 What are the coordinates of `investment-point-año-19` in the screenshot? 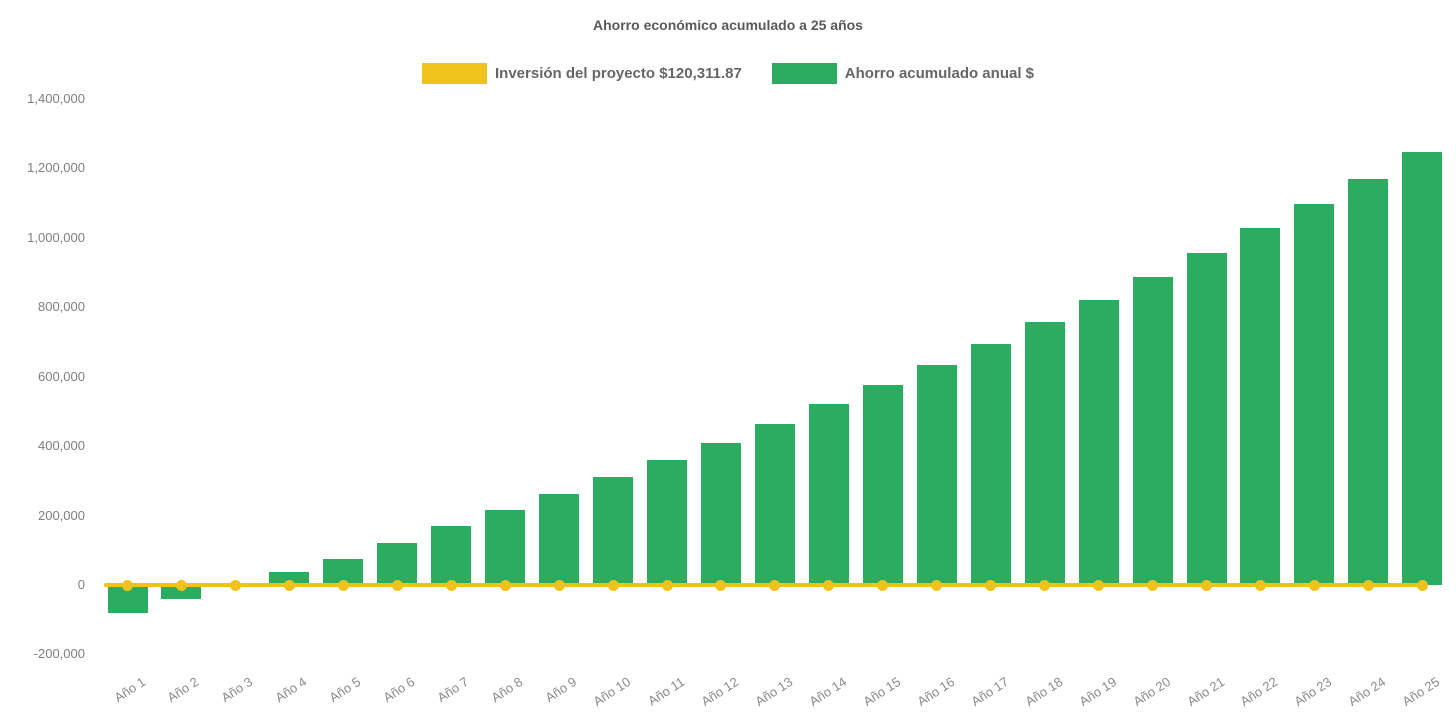 It's located at (1099, 585).